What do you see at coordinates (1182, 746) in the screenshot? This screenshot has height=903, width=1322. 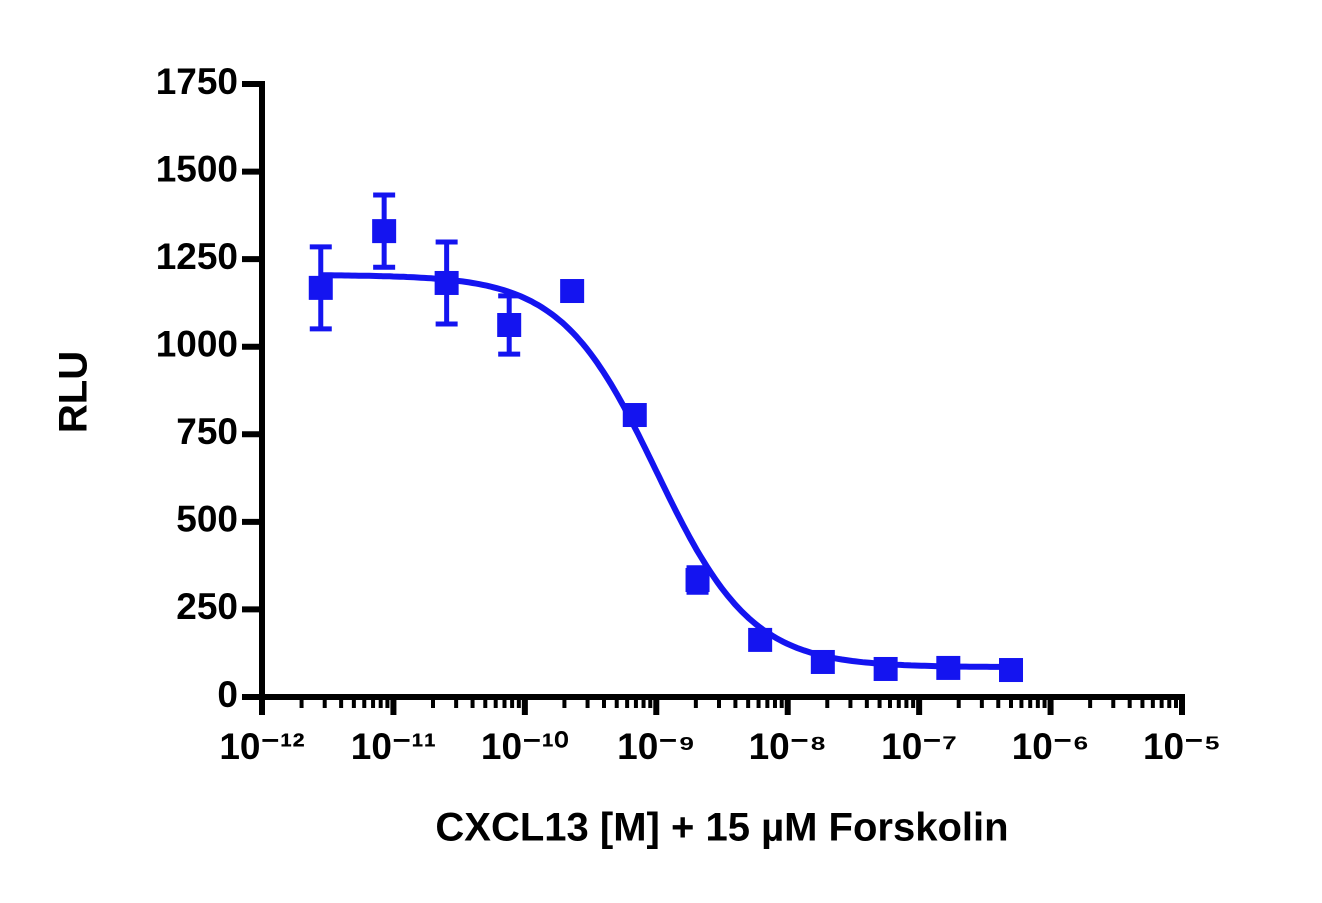 I see `x-tick-label: 10⁻⁵` at bounding box center [1182, 746].